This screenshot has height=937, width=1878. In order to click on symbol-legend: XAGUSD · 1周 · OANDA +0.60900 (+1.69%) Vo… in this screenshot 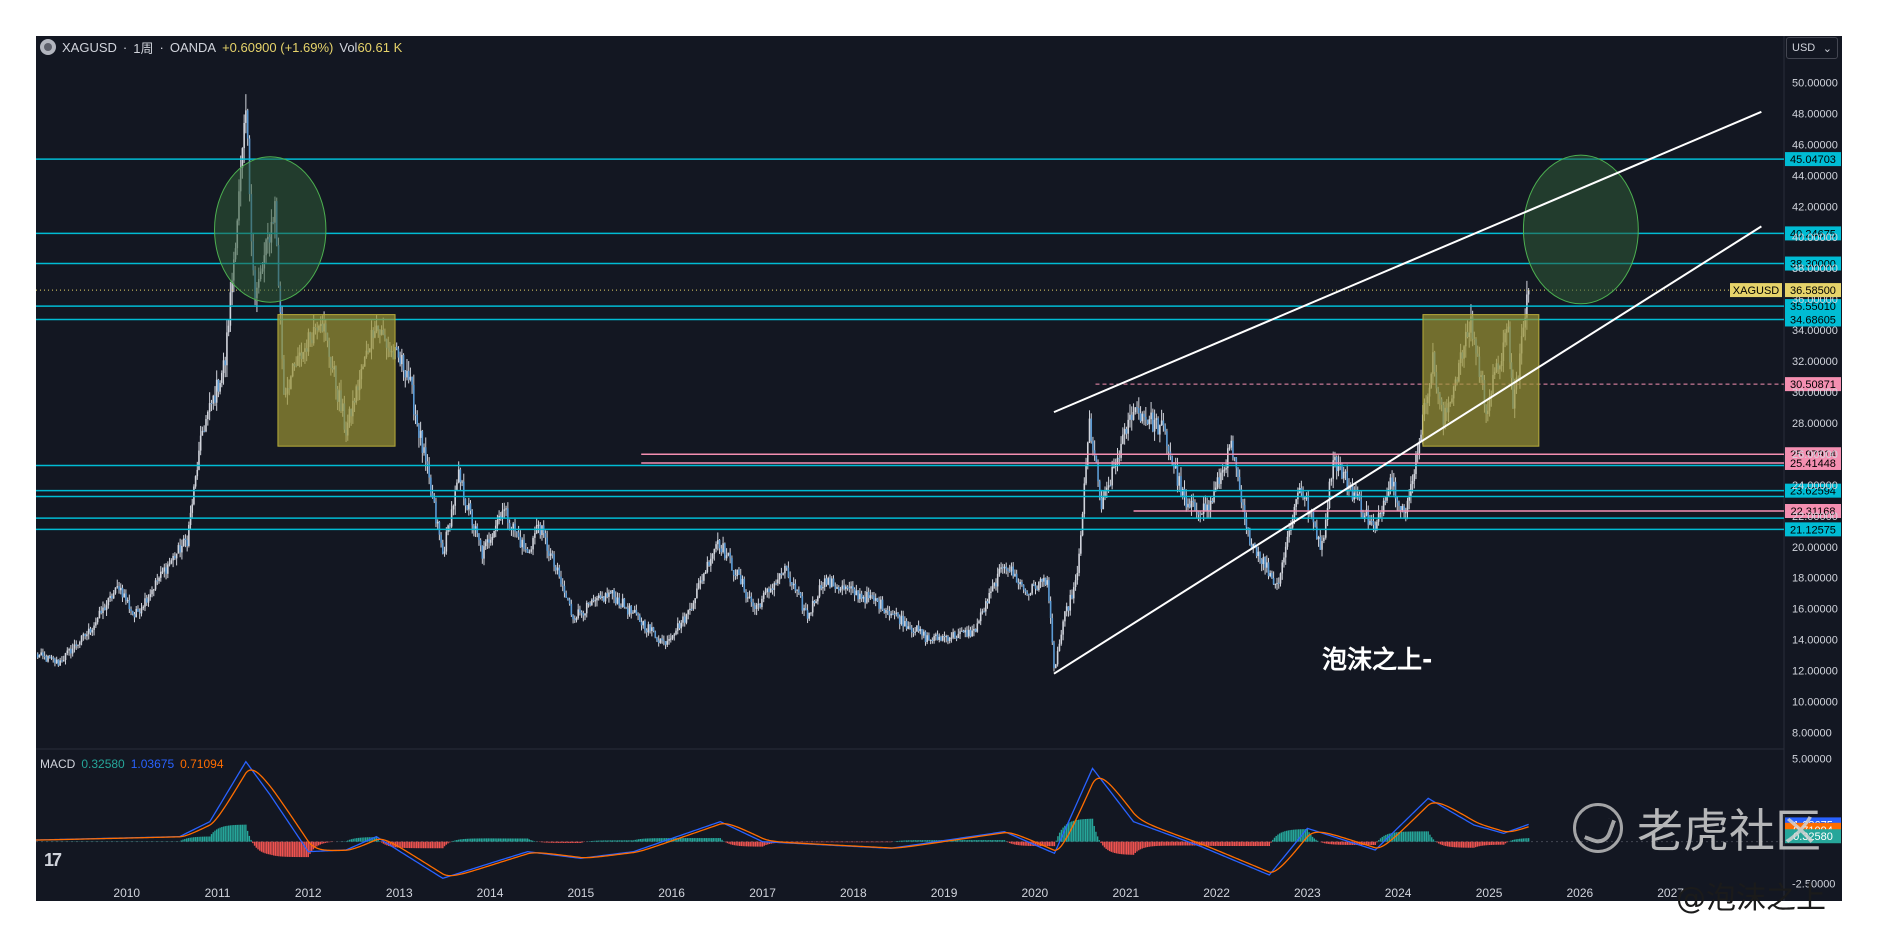, I will do `click(221, 47)`.